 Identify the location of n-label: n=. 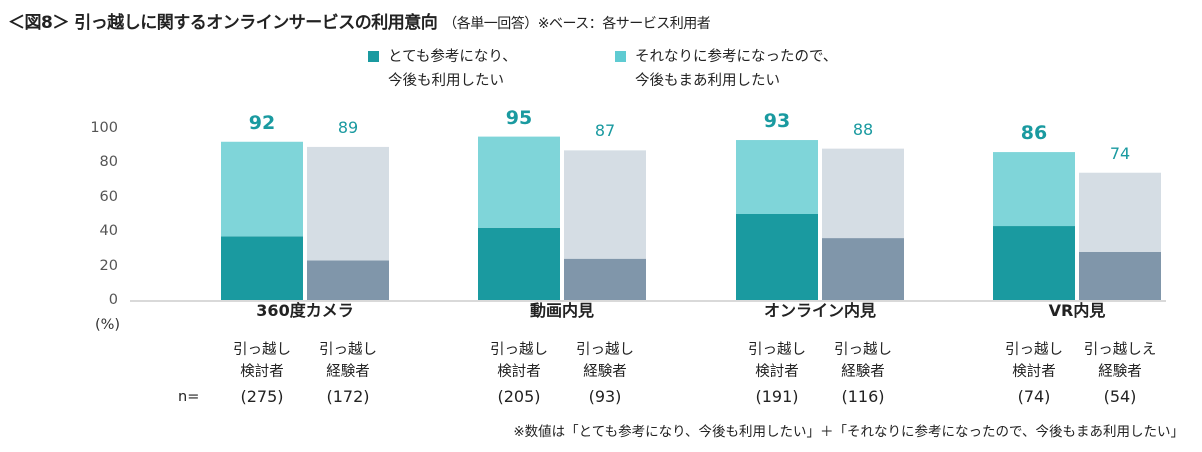
(189, 397).